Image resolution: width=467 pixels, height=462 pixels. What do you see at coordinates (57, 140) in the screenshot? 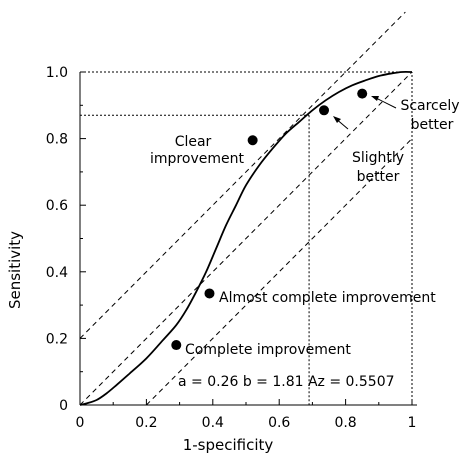
I see `y-tick-label: 0.8` at bounding box center [57, 140].